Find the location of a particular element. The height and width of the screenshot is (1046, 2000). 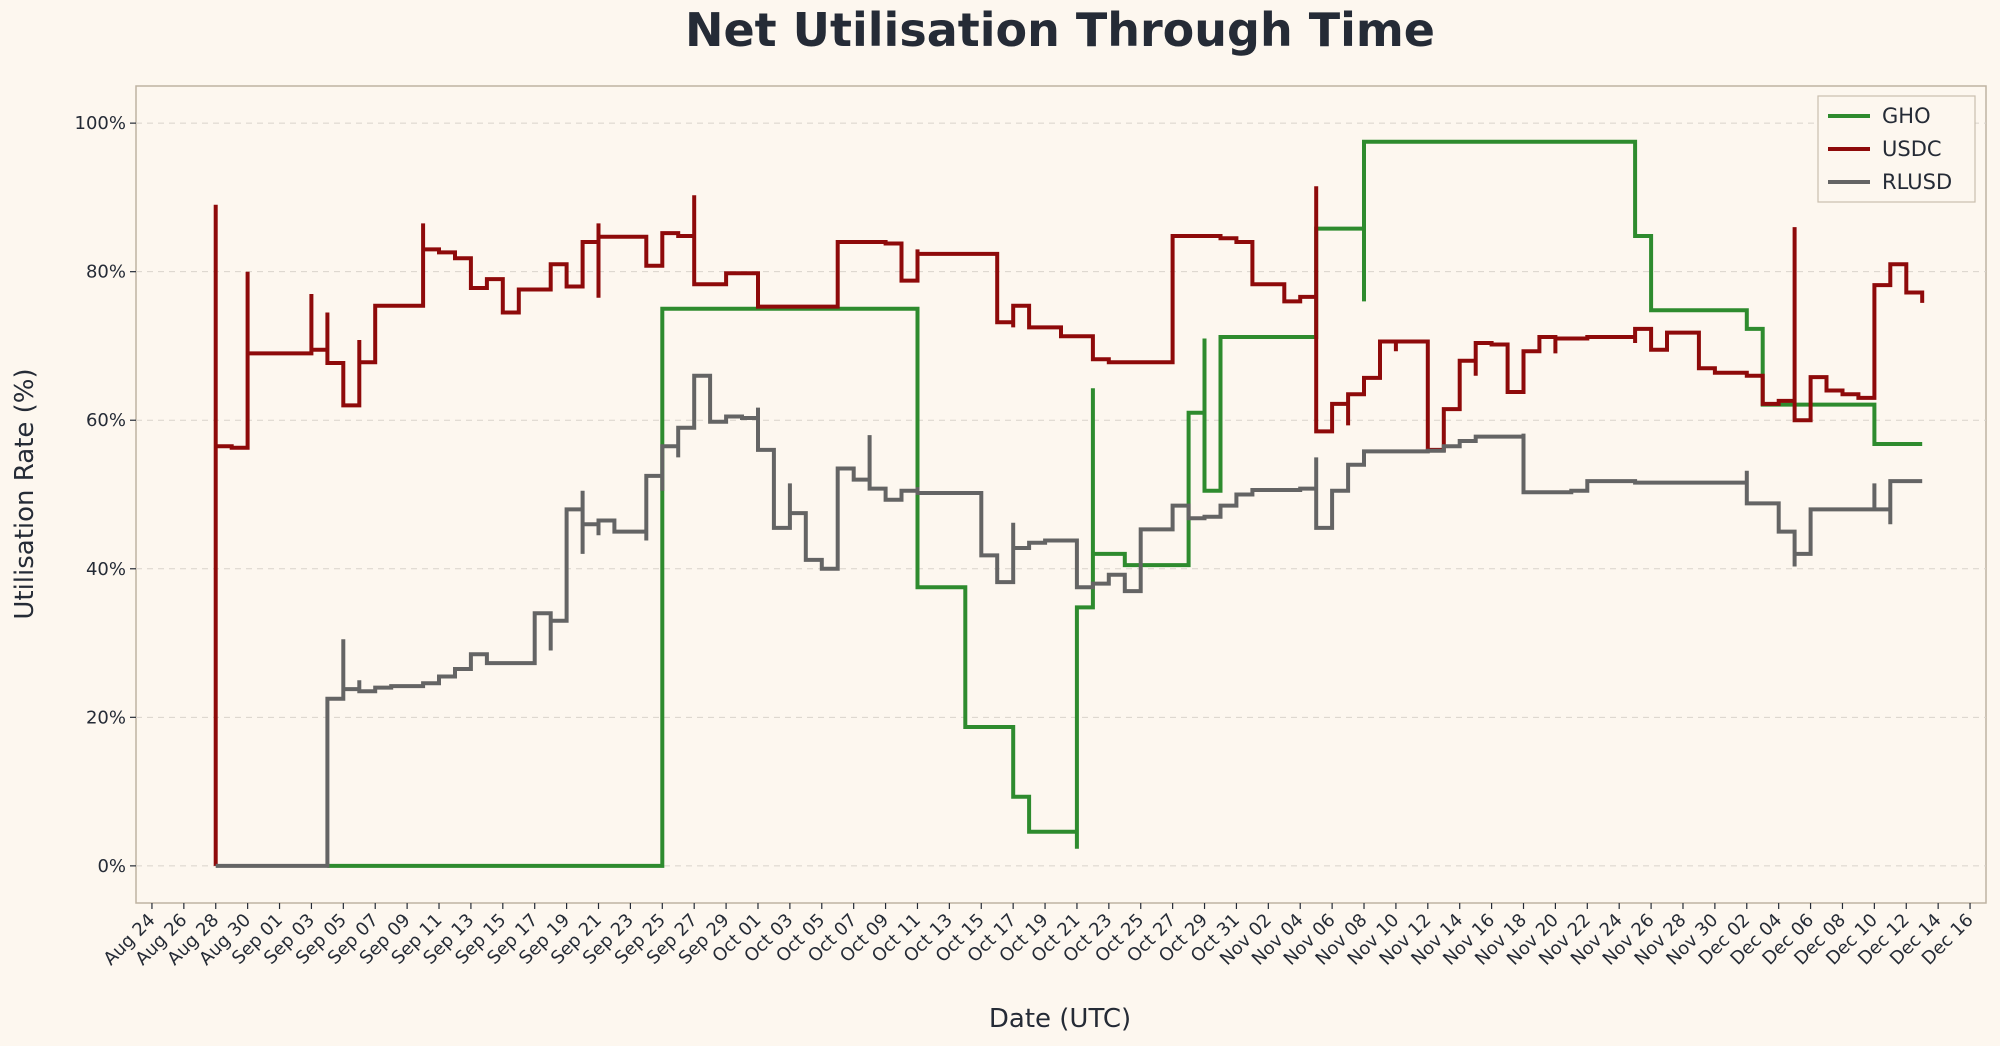

y-tick-label: 80% is located at coordinates (106, 272).